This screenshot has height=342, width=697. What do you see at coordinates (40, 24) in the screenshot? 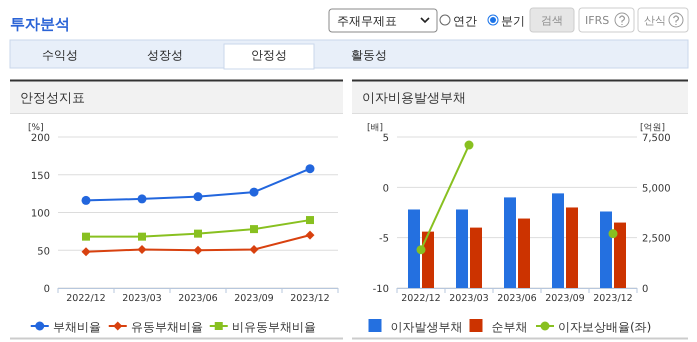
I see `text: 투자분석` at bounding box center [40, 24].